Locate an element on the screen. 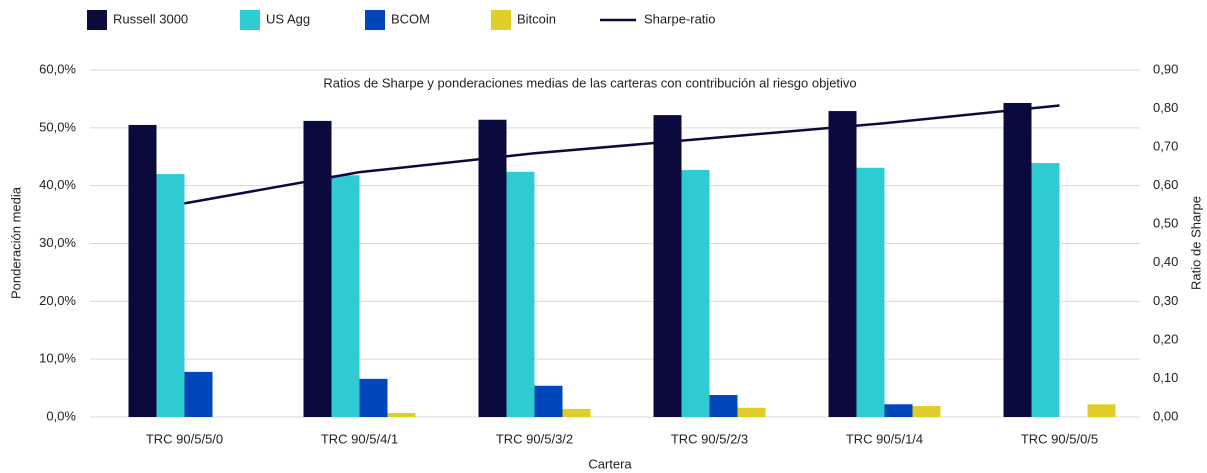 This screenshot has width=1207, height=473. y2-tick-label: 0,80 is located at coordinates (1165, 107).